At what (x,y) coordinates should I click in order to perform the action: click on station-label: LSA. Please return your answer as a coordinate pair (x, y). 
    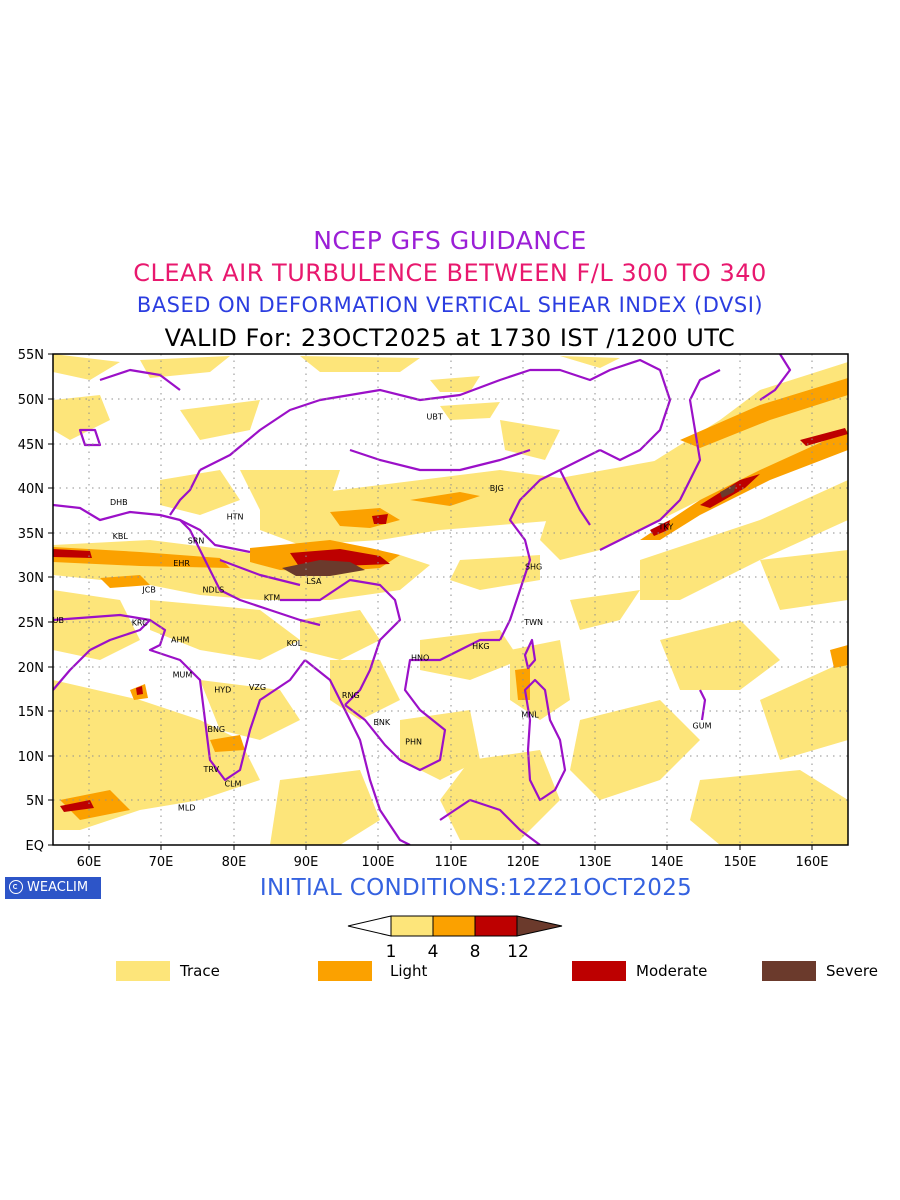
    Looking at the image, I should click on (314, 581).